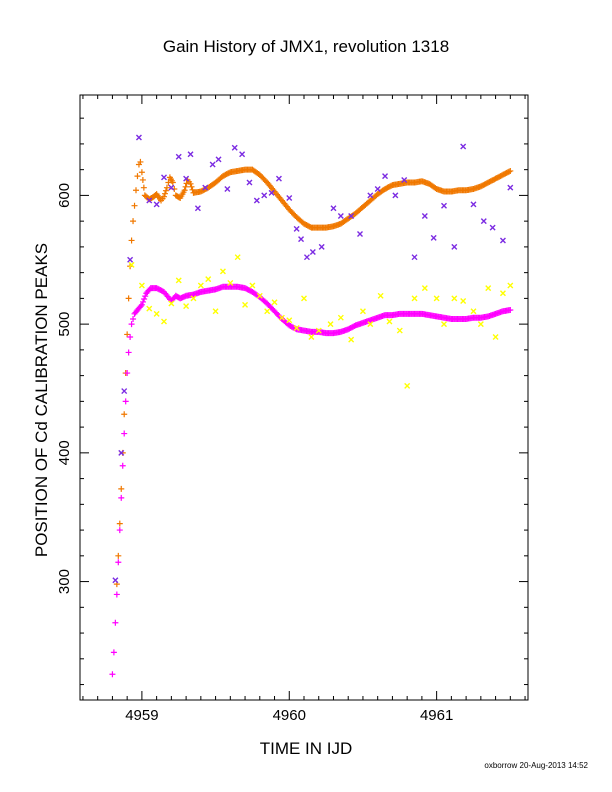 The height and width of the screenshot is (792, 612). I want to click on y-tick-labels: 300 400 500 600, so click(64, 388).